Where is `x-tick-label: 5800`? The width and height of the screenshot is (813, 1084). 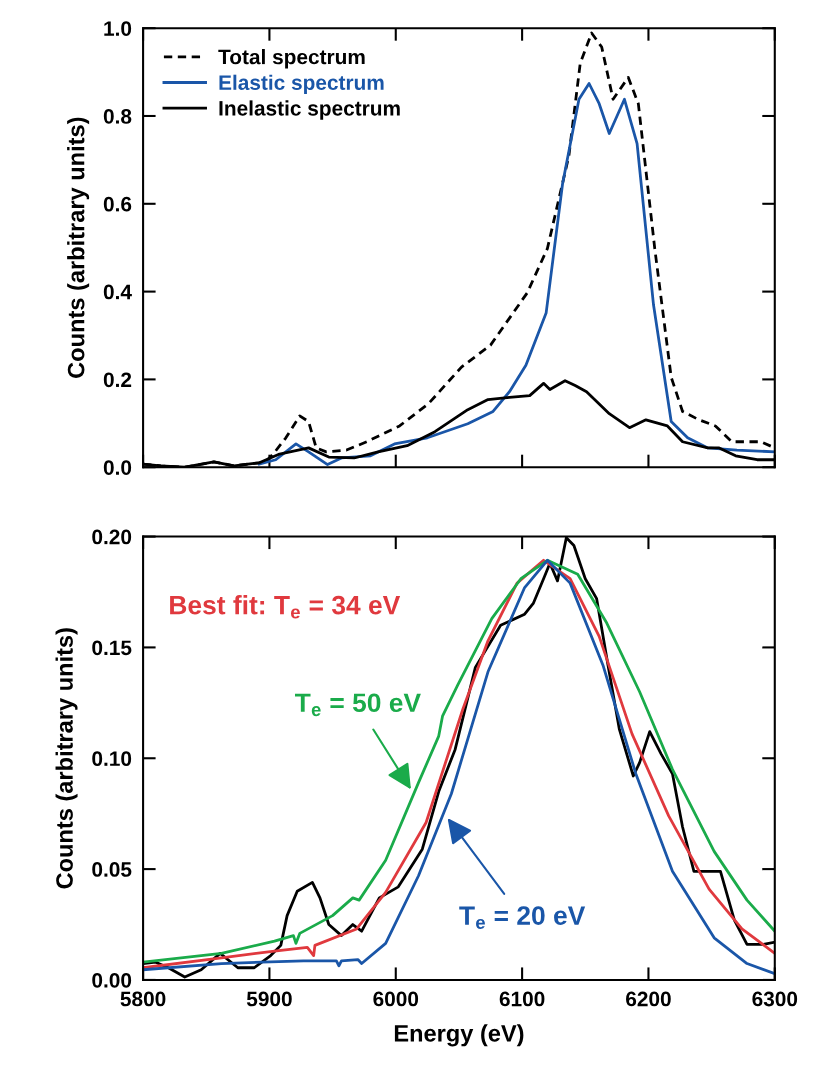
x-tick-label: 5800 is located at coordinates (143, 999).